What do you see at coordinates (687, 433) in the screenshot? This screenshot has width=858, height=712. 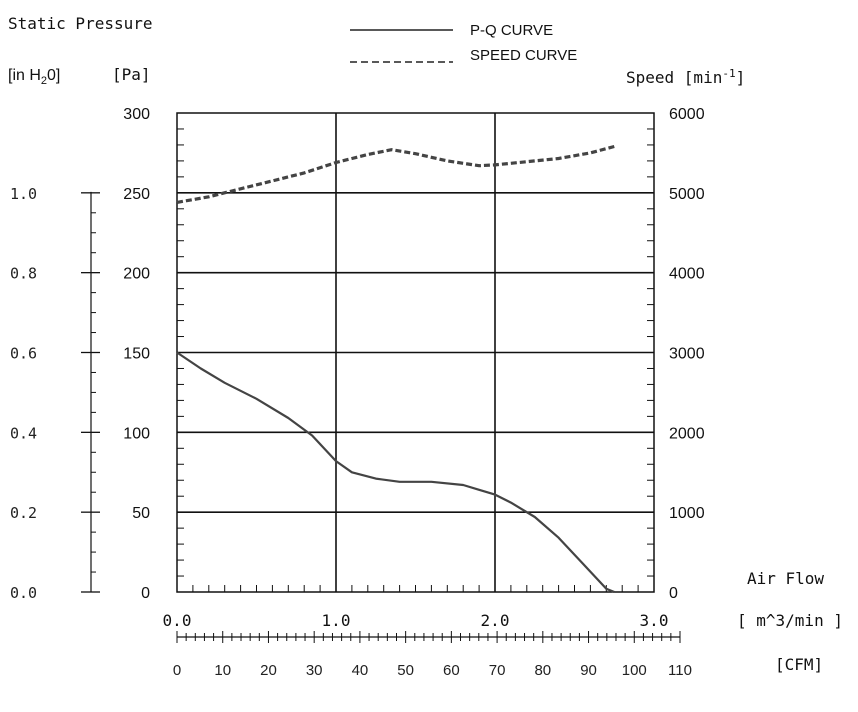 I see `speed-tick-label: 2000` at bounding box center [687, 433].